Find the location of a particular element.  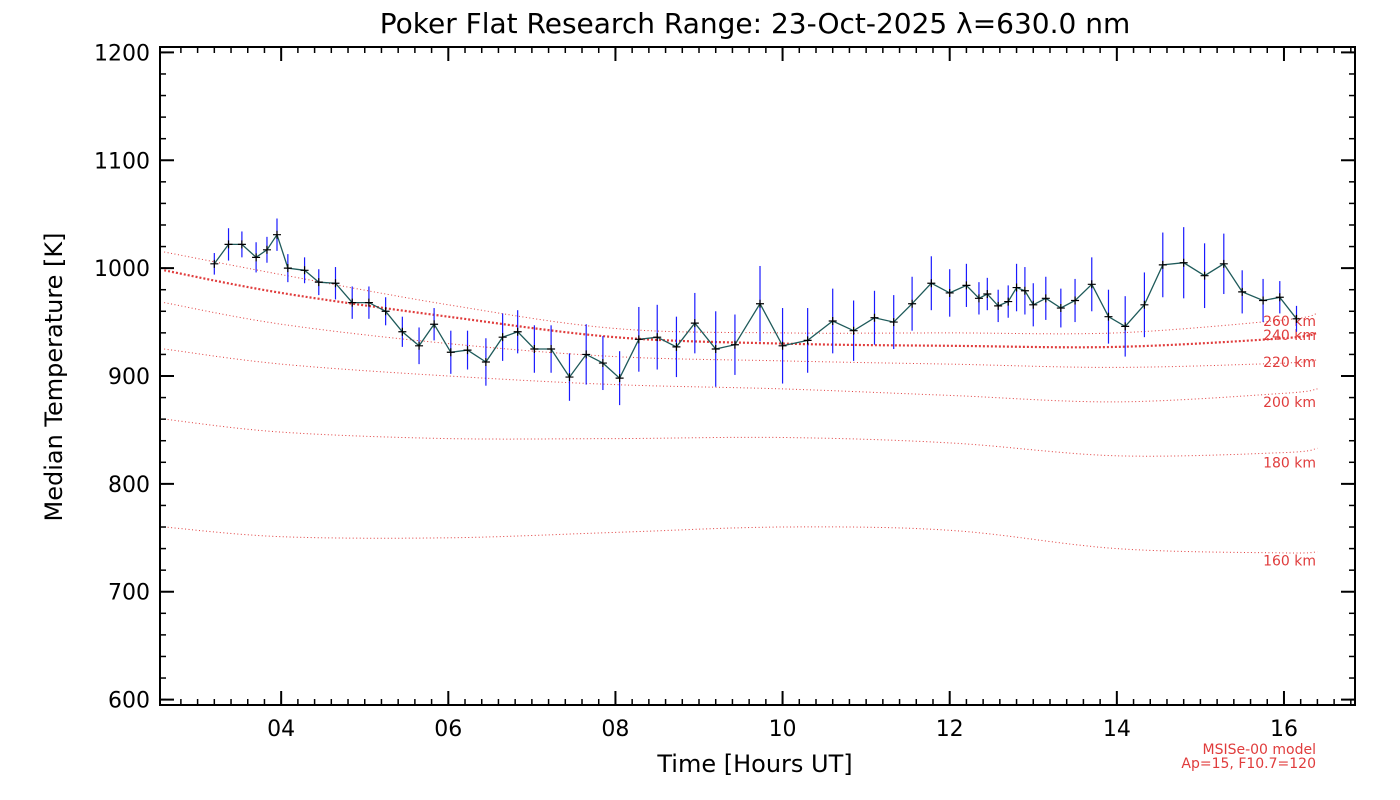

model-curve-160-km is located at coordinates (741, 540).